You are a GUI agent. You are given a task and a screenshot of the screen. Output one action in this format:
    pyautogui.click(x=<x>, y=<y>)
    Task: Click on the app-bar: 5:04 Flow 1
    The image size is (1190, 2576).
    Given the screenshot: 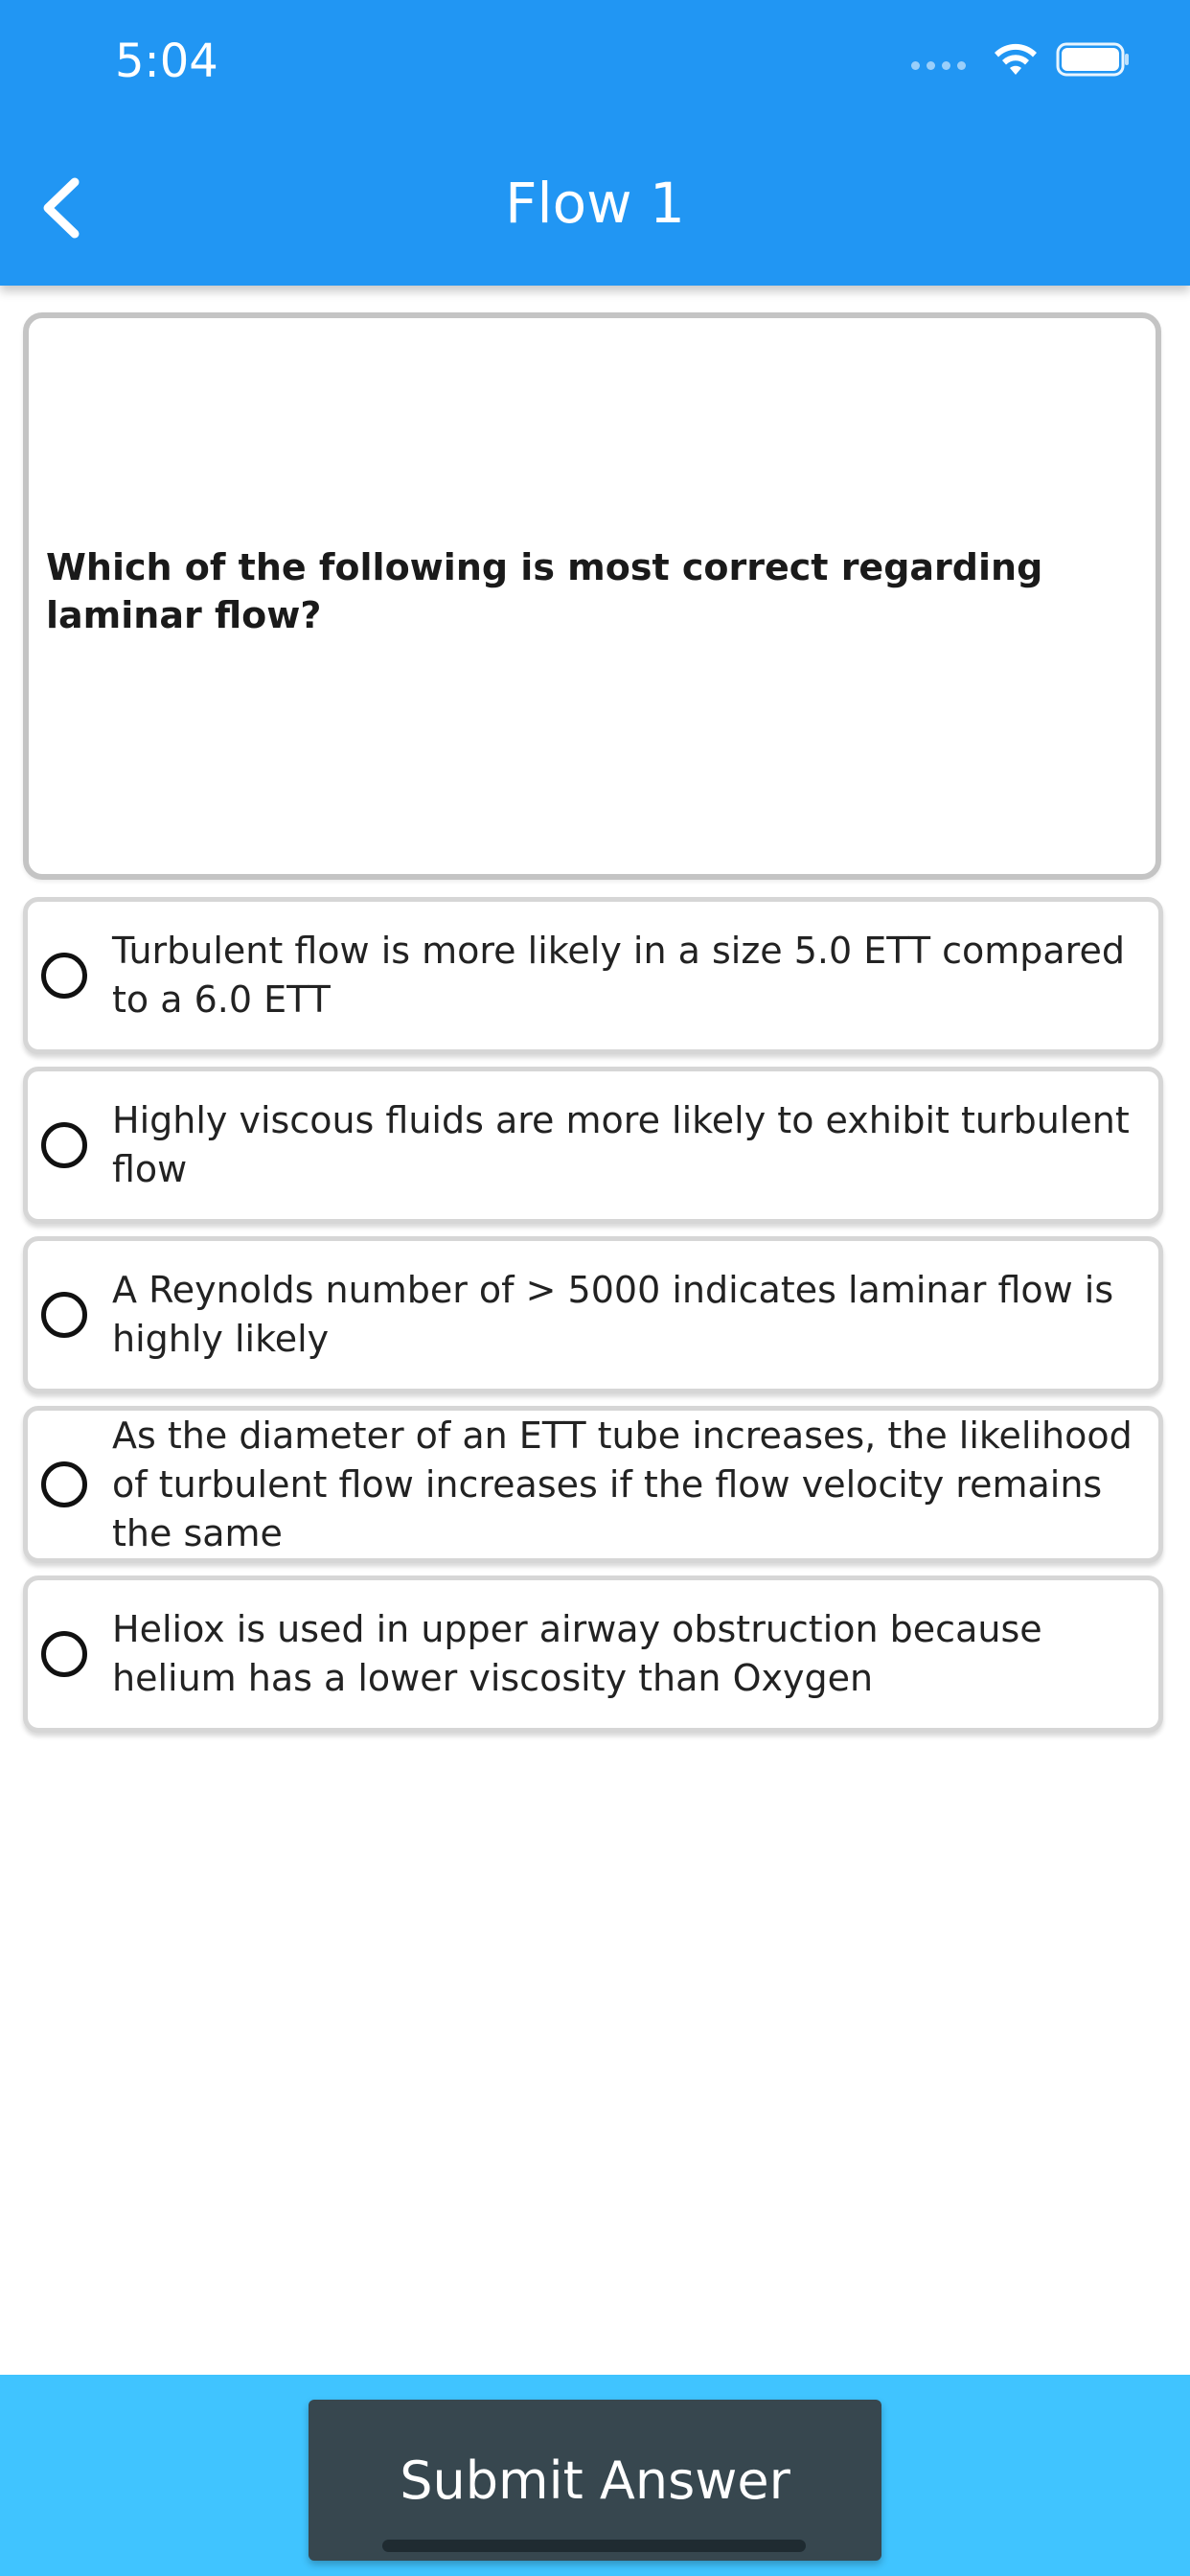 What is the action you would take?
    pyautogui.click(x=595, y=143)
    